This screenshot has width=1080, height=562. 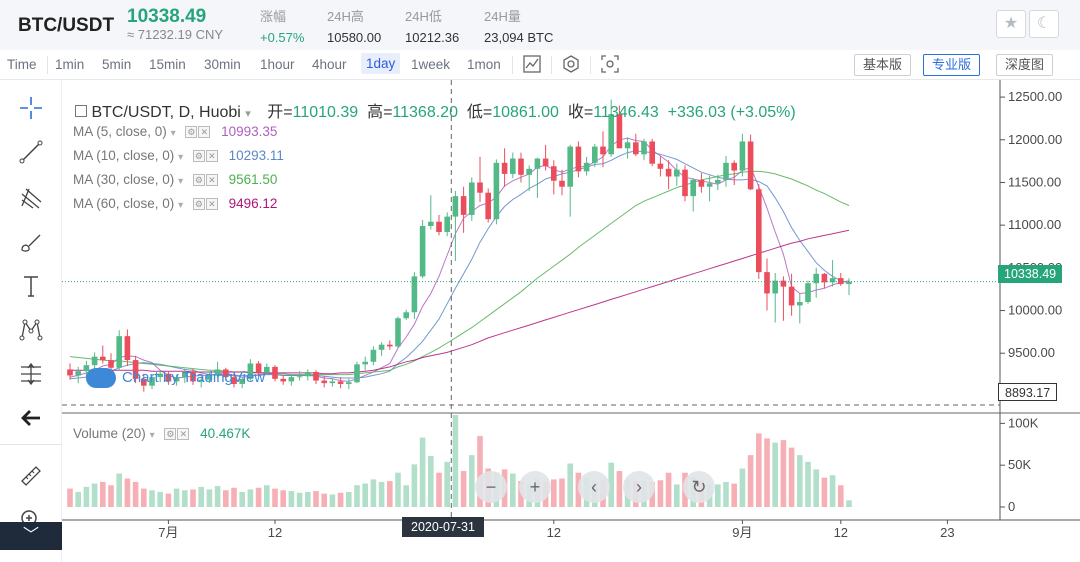 What do you see at coordinates (31, 418) in the screenshot?
I see `back-arrow-icon` at bounding box center [31, 418].